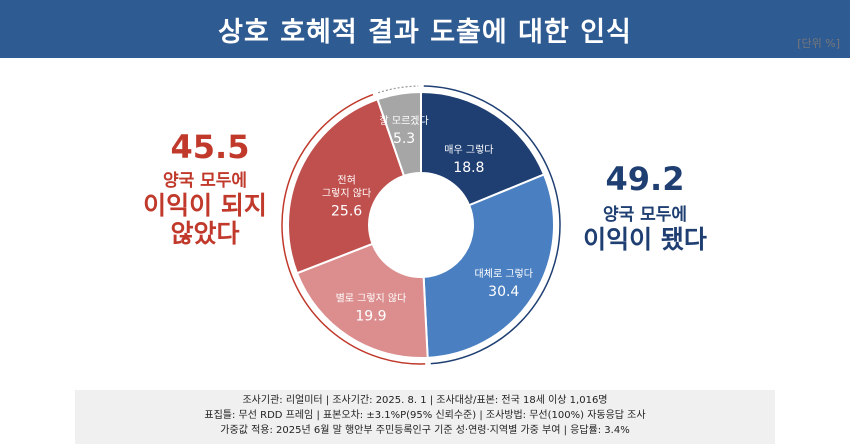  What do you see at coordinates (425, 32) in the screenshot?
I see `page-title: 상호 호혜적 결과 도출에 대한 인식` at bounding box center [425, 32].